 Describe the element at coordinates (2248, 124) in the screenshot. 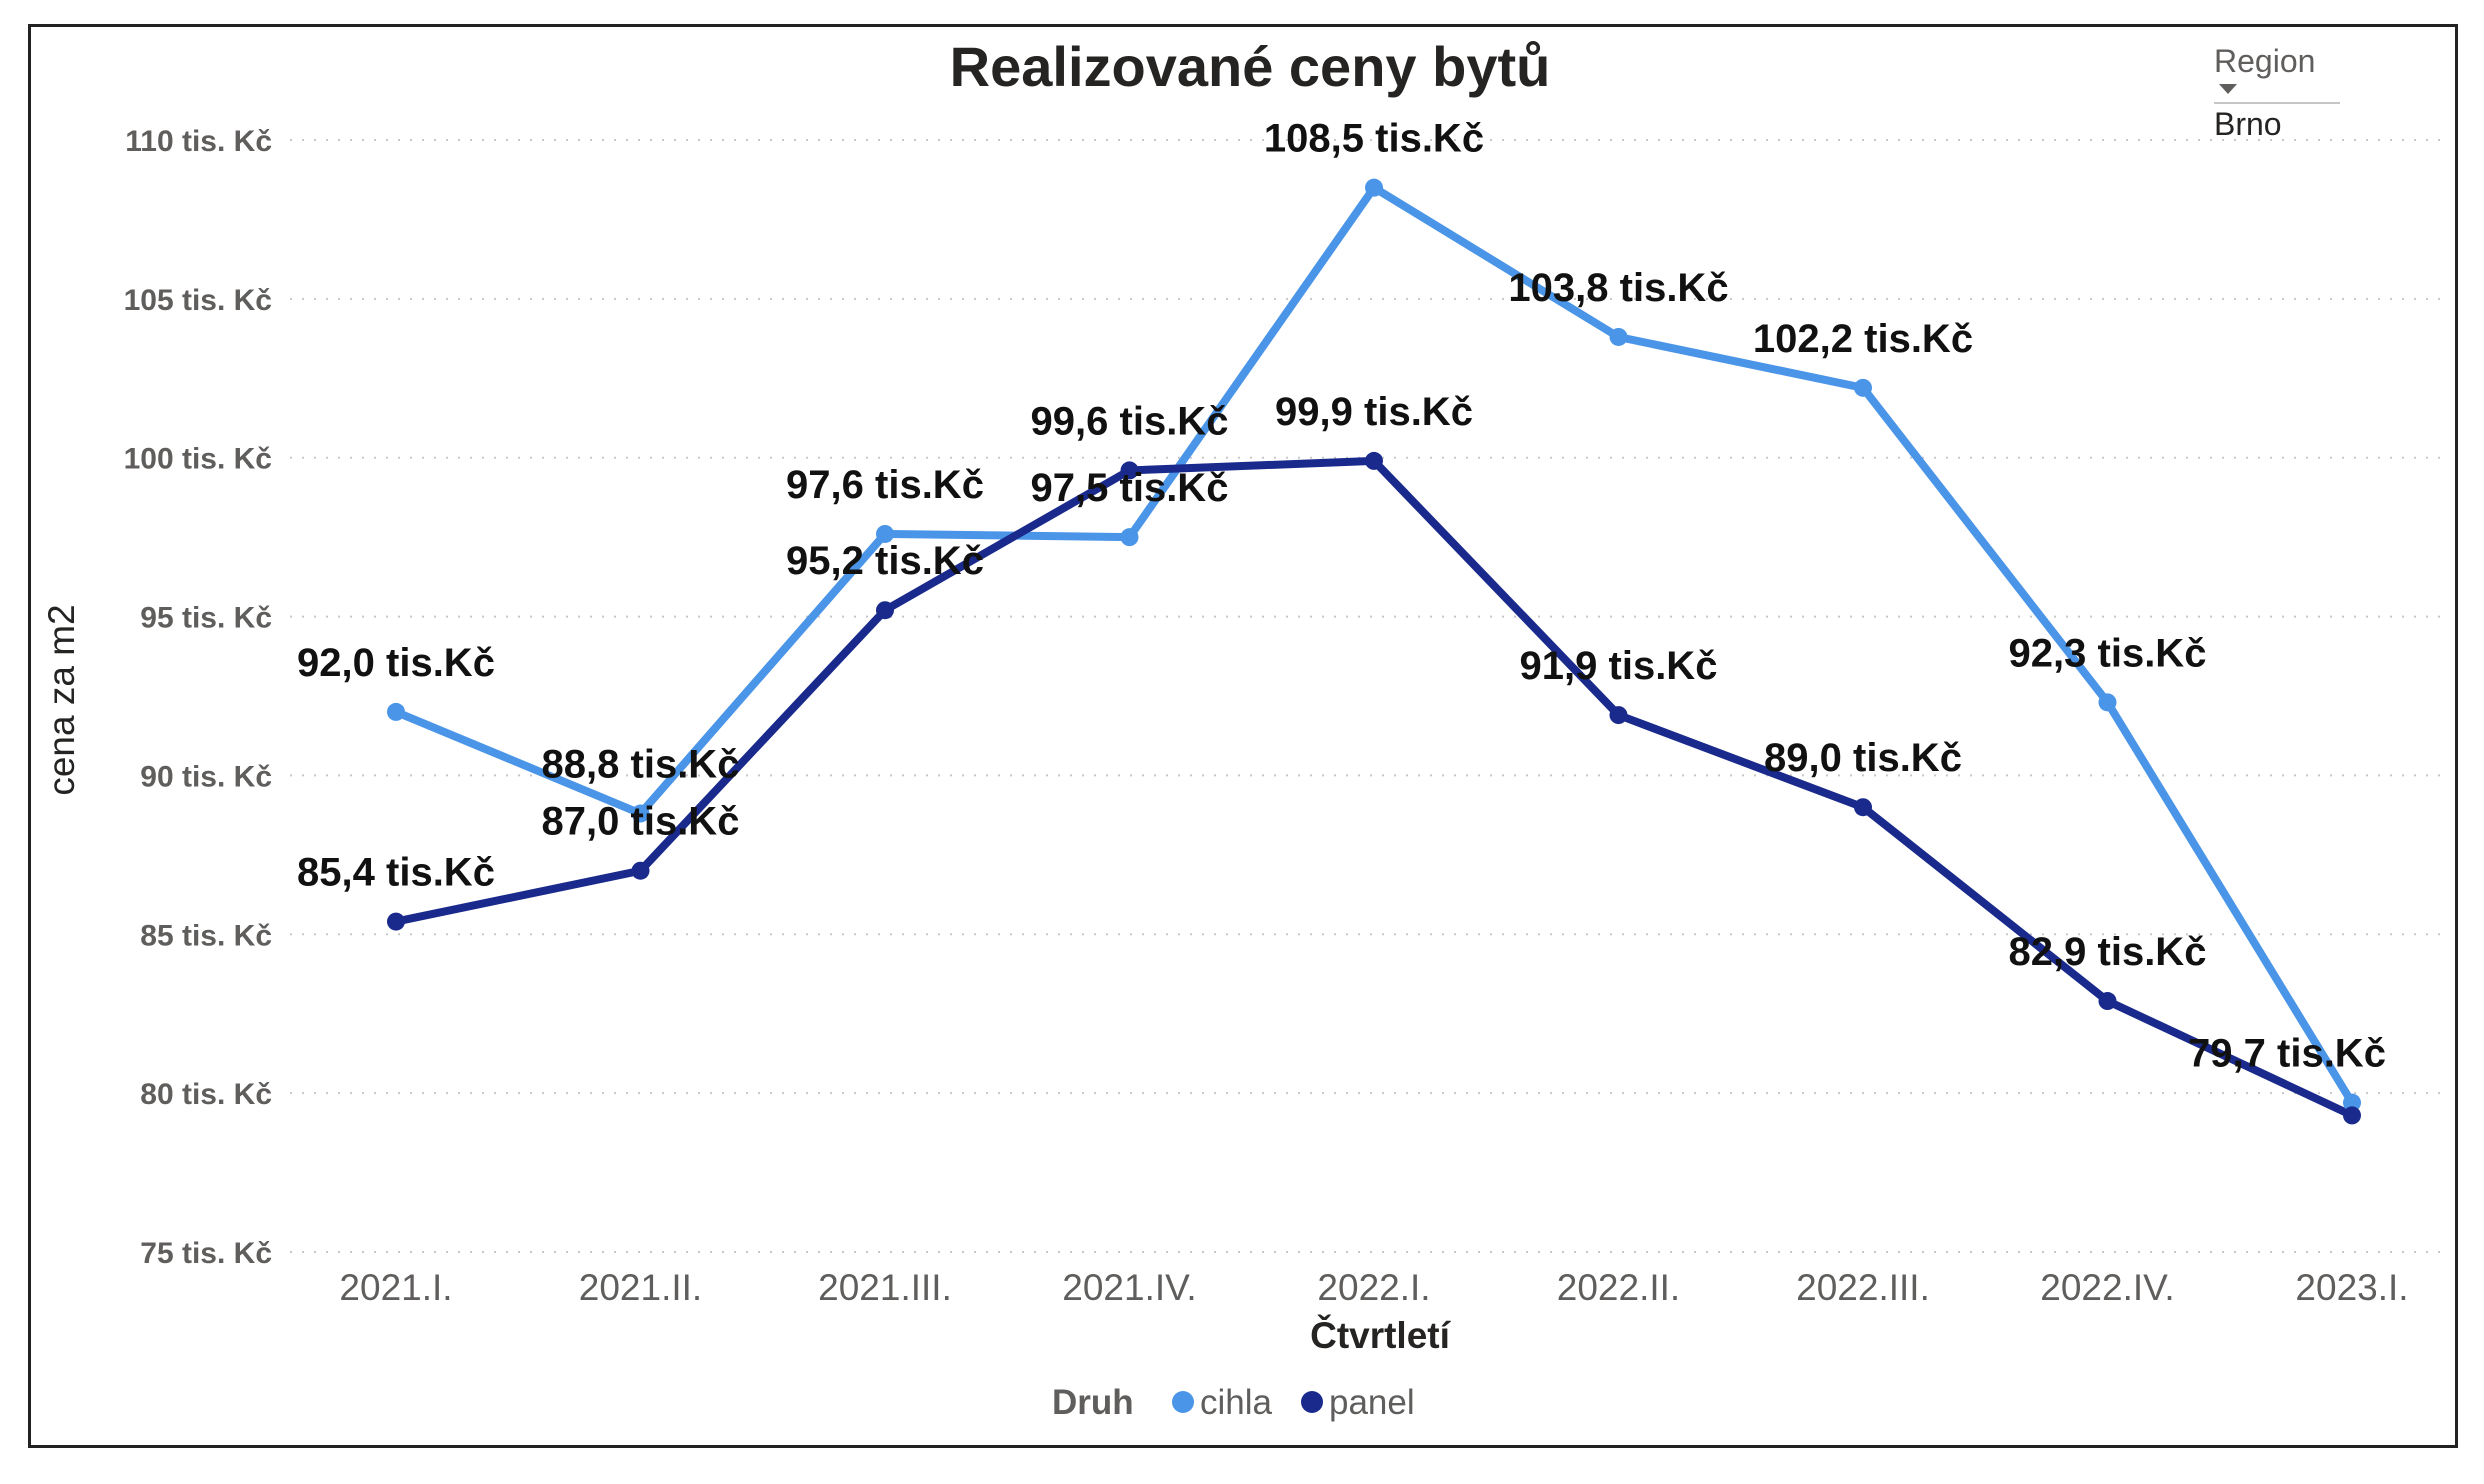

I see `slicer-selected-value: Brno` at that location.